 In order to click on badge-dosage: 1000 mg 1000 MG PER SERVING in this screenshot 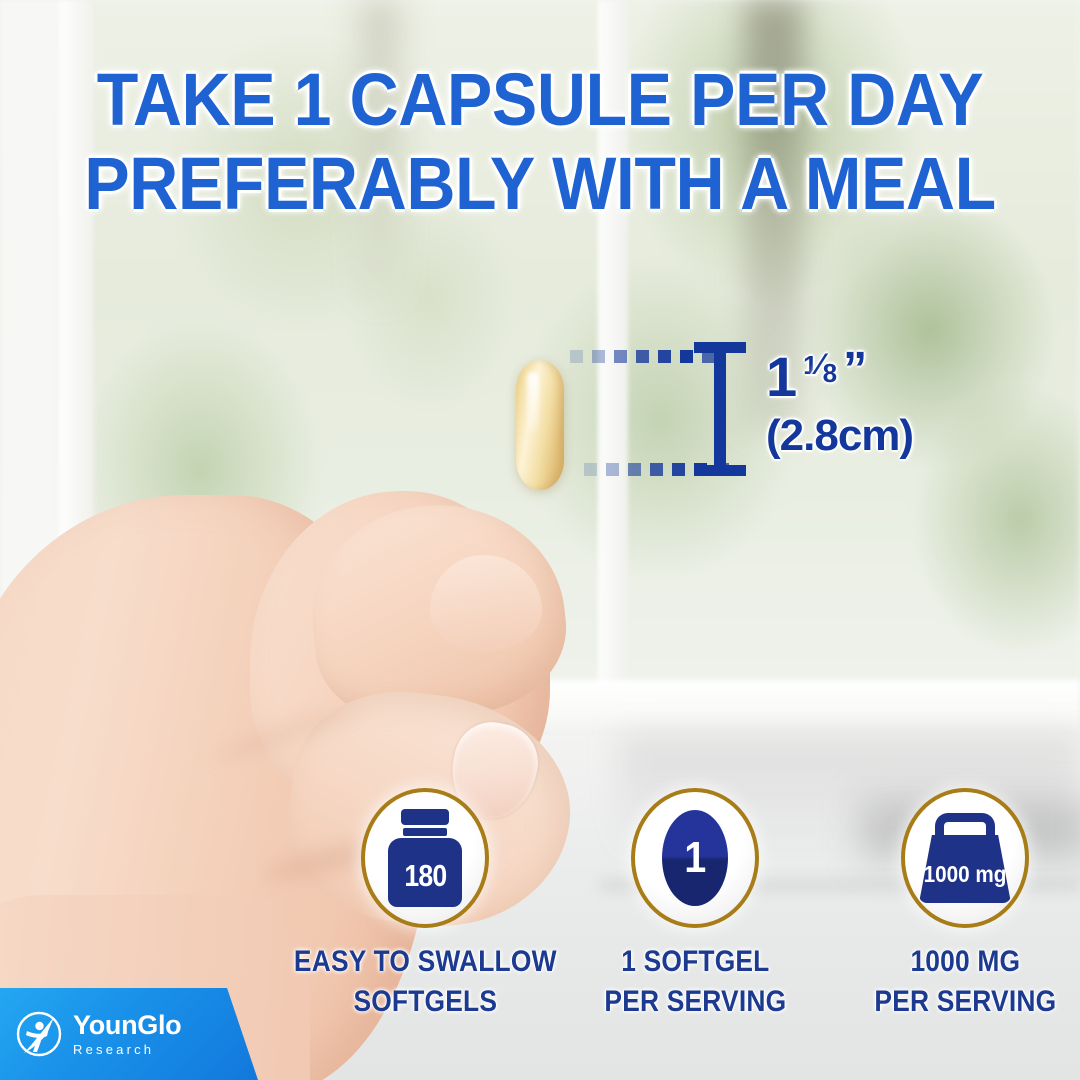, I will do `click(965, 905)`.